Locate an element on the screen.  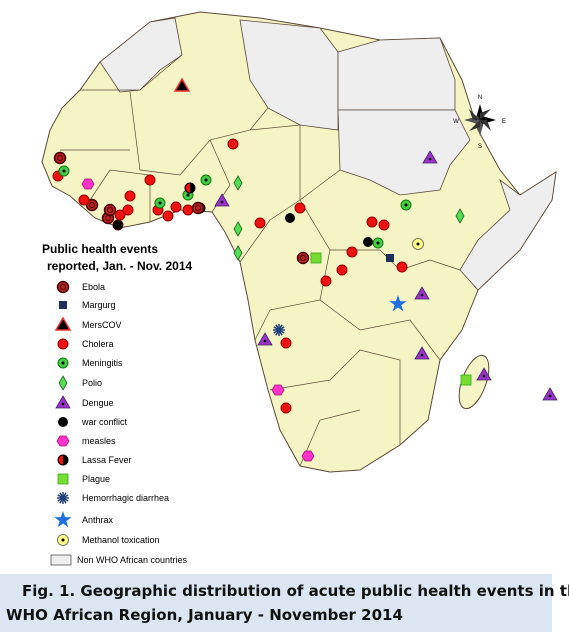
legend-item: Plague is located at coordinates (83, 479).